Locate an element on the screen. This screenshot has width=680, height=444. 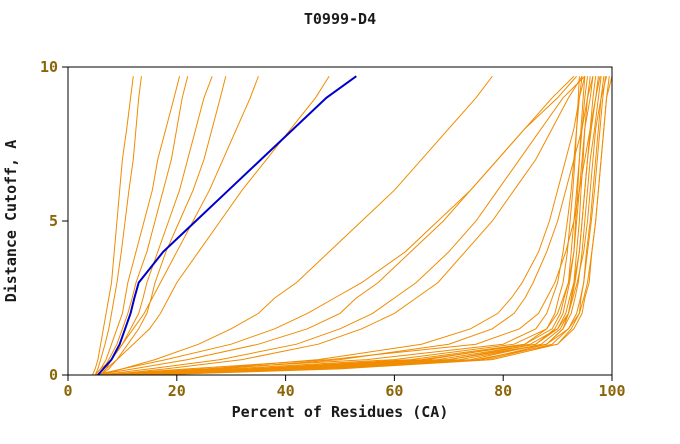
y-axis-label: Distance Cutoff, A is located at coordinates (11, 221).